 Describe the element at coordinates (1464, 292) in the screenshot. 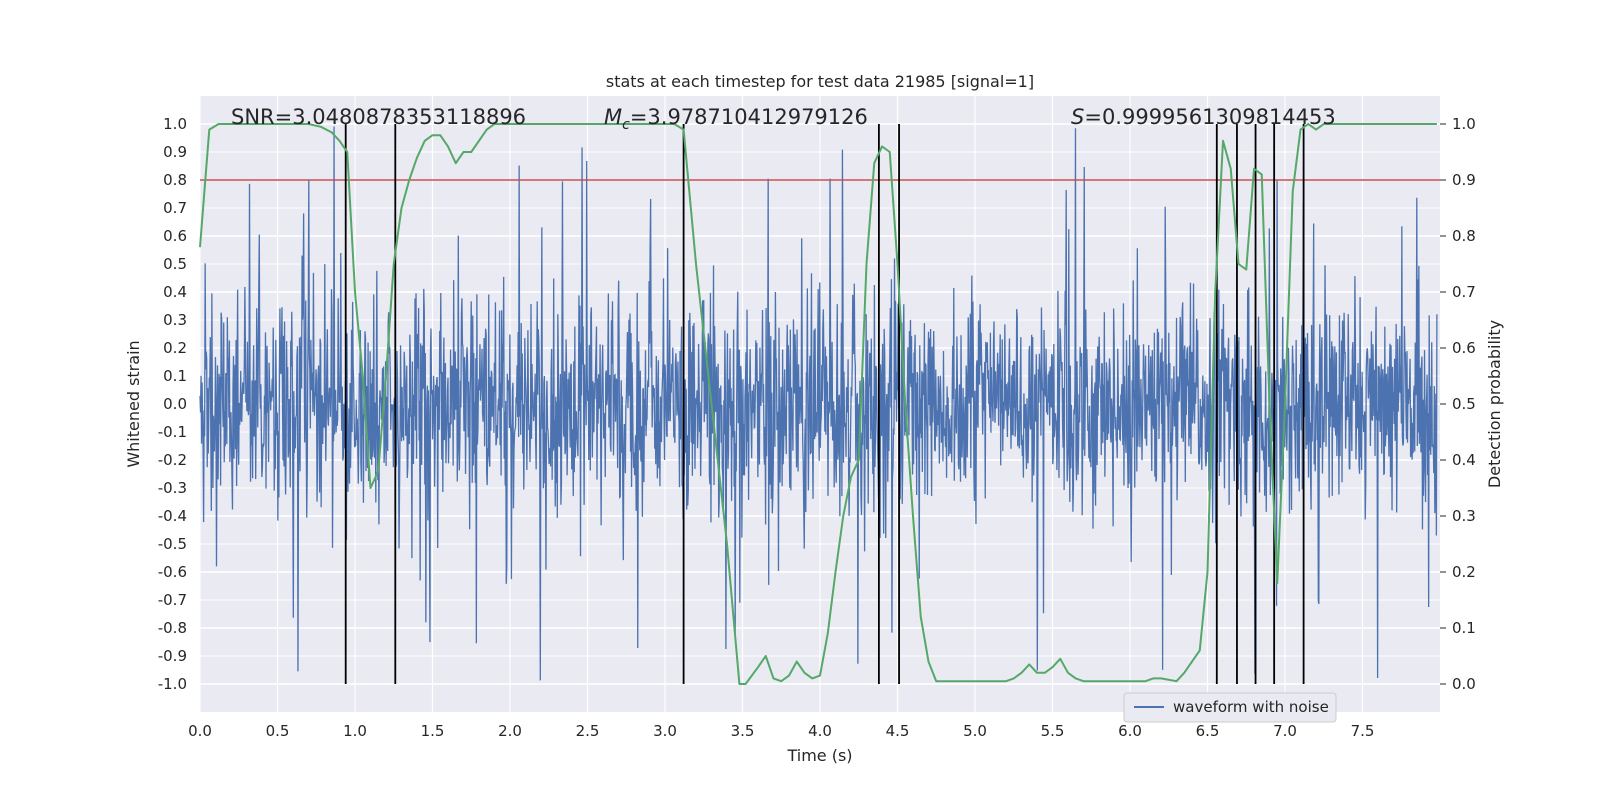

I see `y-right-tick-label: 0.7` at that location.